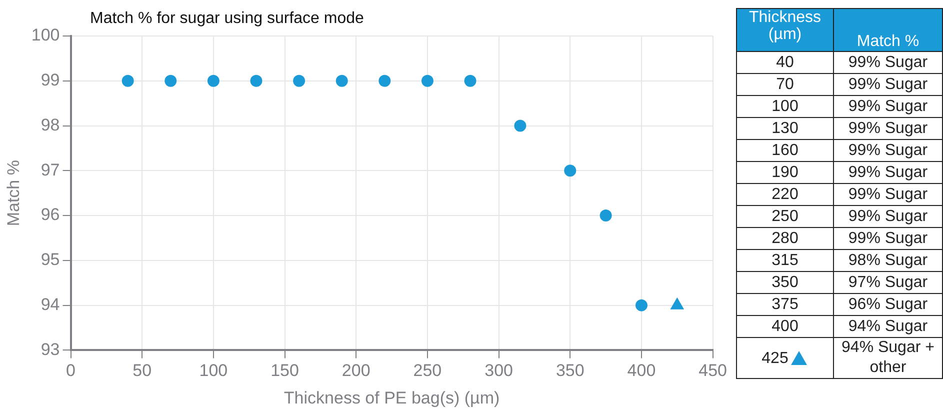 This screenshot has height=413, width=943. Describe the element at coordinates (356, 370) in the screenshot. I see `x-tick-label: 200` at that location.